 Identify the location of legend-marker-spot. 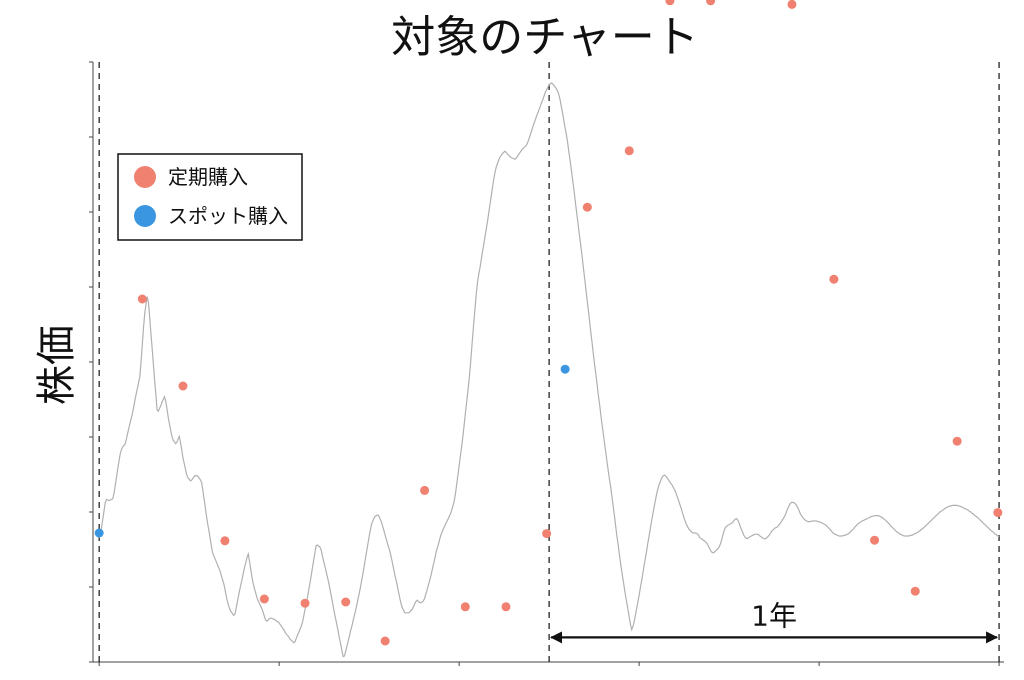
(145, 216).